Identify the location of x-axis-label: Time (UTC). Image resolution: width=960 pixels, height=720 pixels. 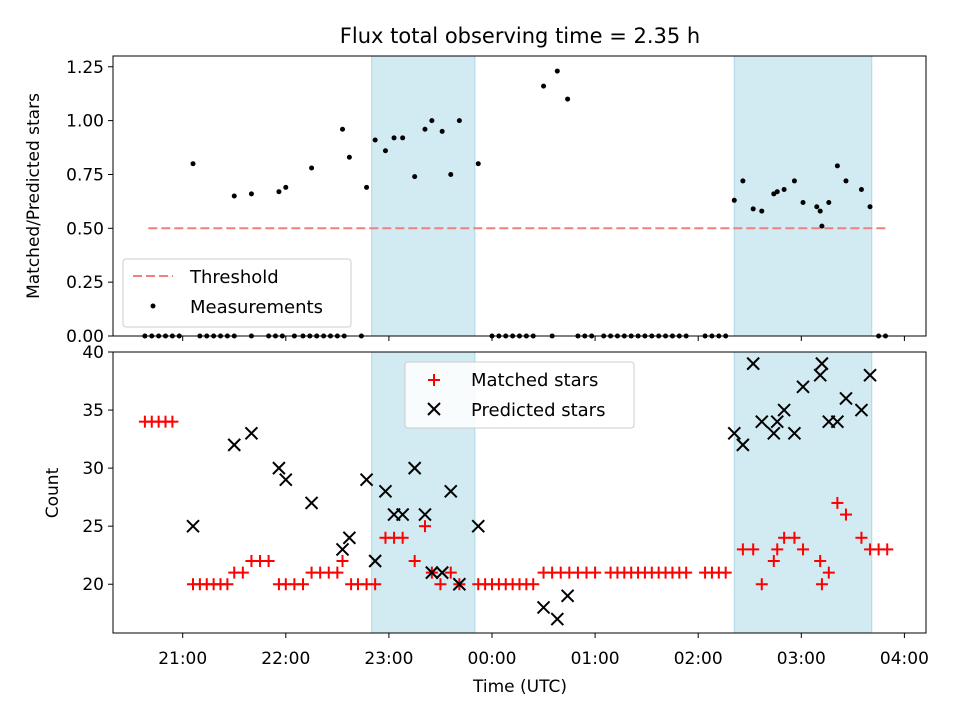
(519, 687).